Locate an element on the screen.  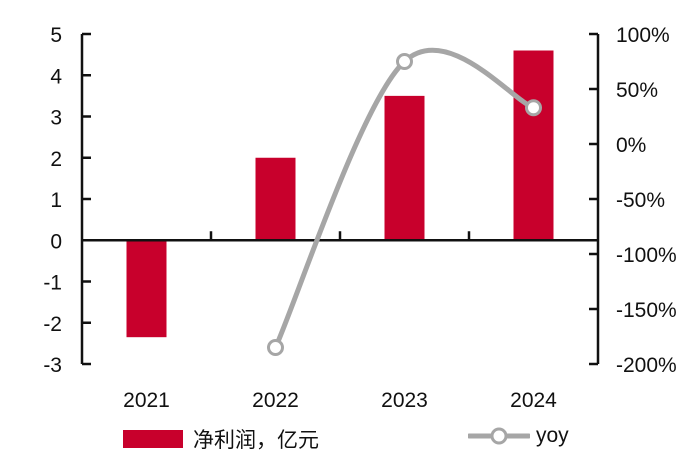
left-axis-tick-label: 1 is located at coordinates (56, 200).